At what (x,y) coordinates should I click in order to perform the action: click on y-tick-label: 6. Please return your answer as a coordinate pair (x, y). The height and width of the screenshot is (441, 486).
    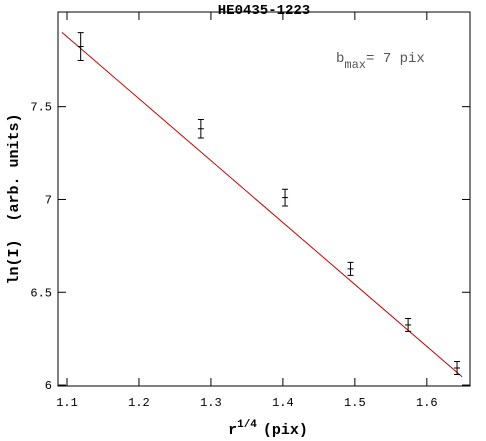
    Looking at the image, I should click on (48, 386).